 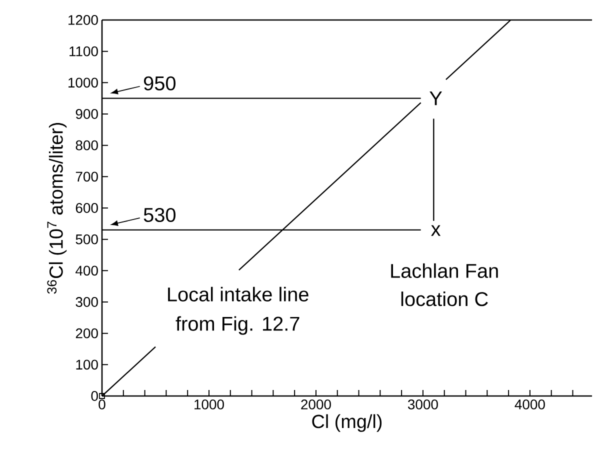 What do you see at coordinates (316, 405) in the screenshot?
I see `x-tick-label: 2000` at bounding box center [316, 405].